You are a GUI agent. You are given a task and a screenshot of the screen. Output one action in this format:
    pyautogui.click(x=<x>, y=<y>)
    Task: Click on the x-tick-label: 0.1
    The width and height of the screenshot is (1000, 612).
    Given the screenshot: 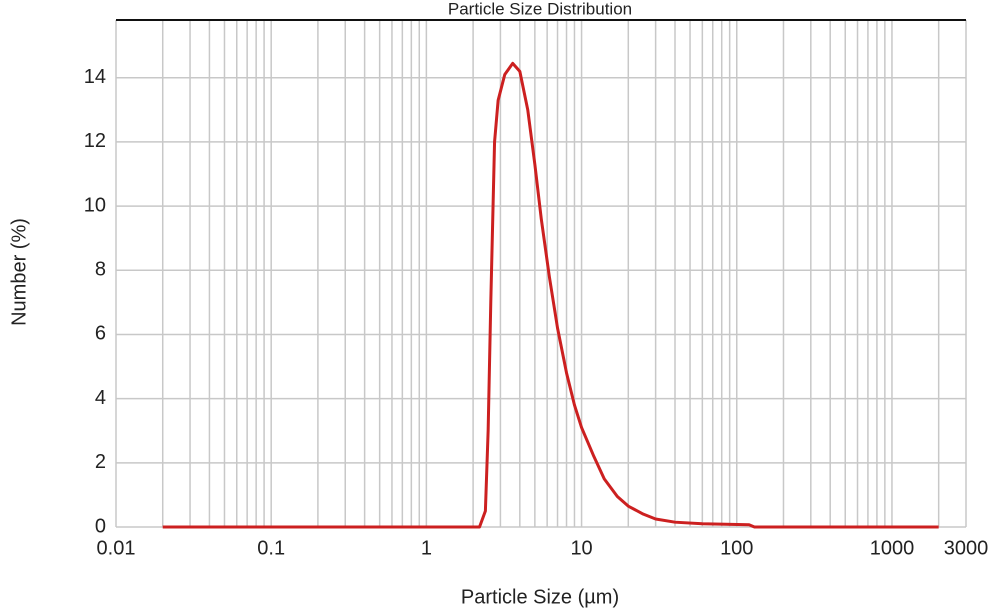 What is the action you would take?
    pyautogui.click(x=271, y=548)
    